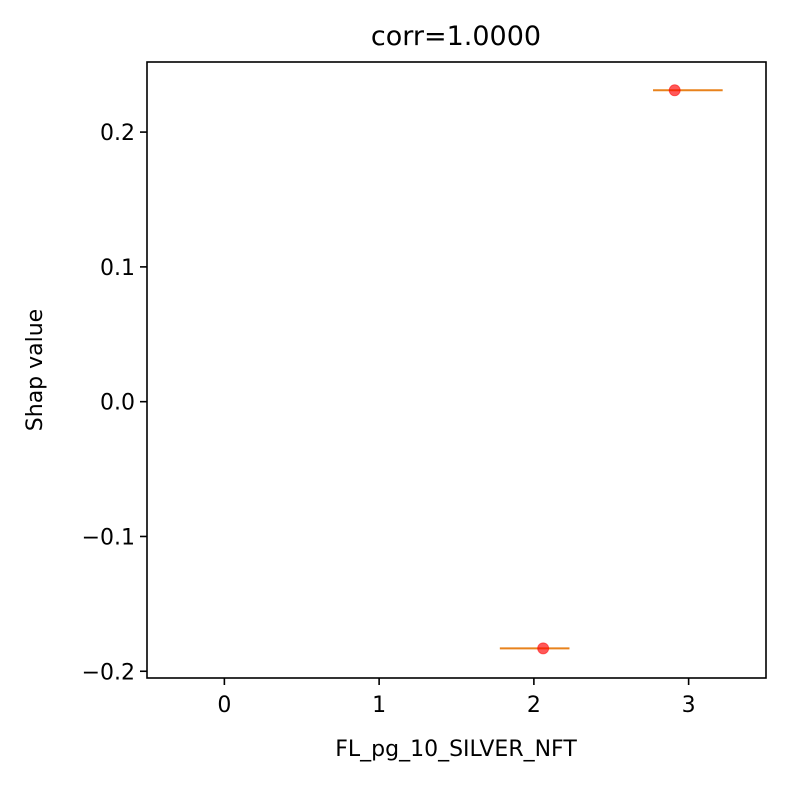  I want to click on x-axis-ticks: 0 1 2 3, so click(456, 698).